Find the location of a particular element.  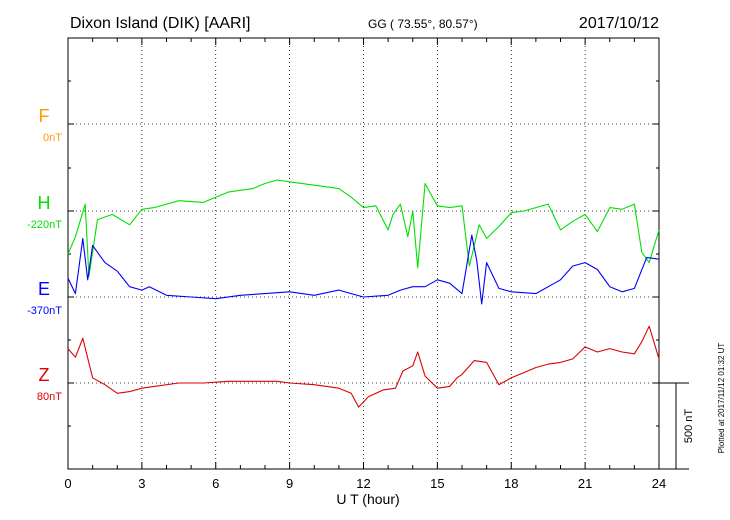

series-baseline-label: 80nT is located at coordinates (49, 397).